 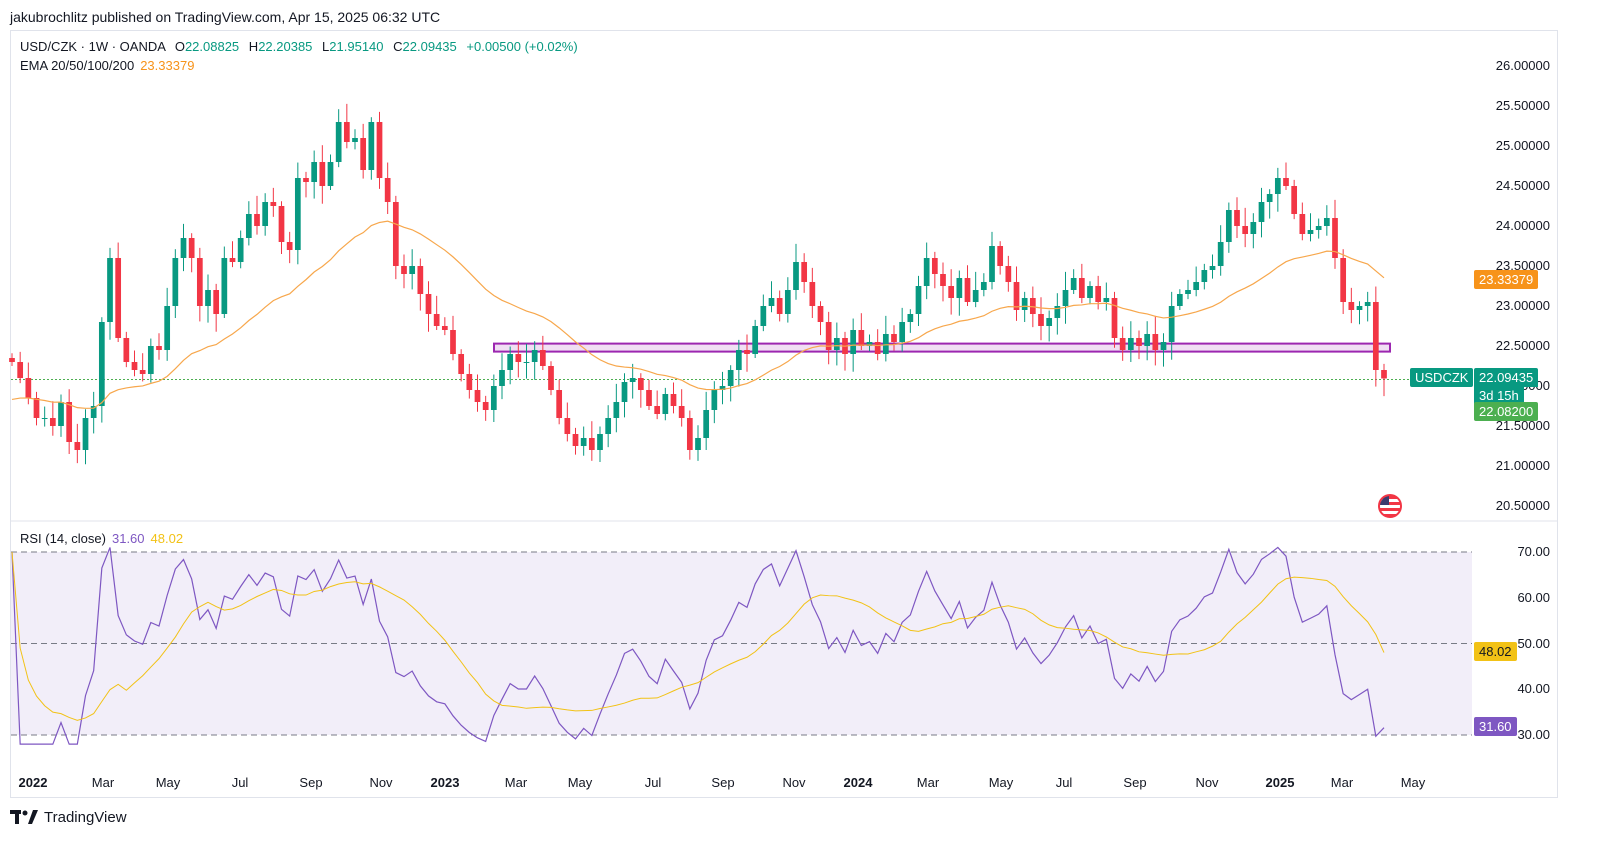 I want to click on rsi-tick-label: 40.00, so click(x=1533, y=689).